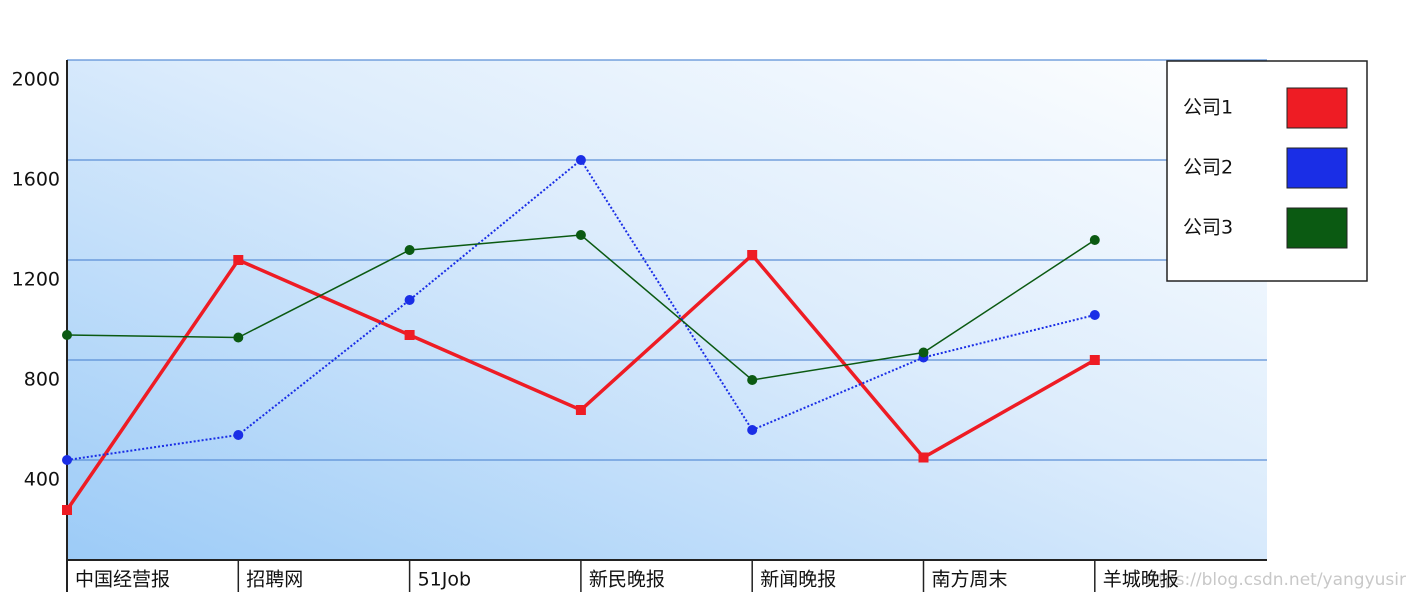 Image resolution: width=1406 pixels, height=604 pixels. What do you see at coordinates (36, 180) in the screenshot?
I see `y-tick-label: 1600` at bounding box center [36, 180].